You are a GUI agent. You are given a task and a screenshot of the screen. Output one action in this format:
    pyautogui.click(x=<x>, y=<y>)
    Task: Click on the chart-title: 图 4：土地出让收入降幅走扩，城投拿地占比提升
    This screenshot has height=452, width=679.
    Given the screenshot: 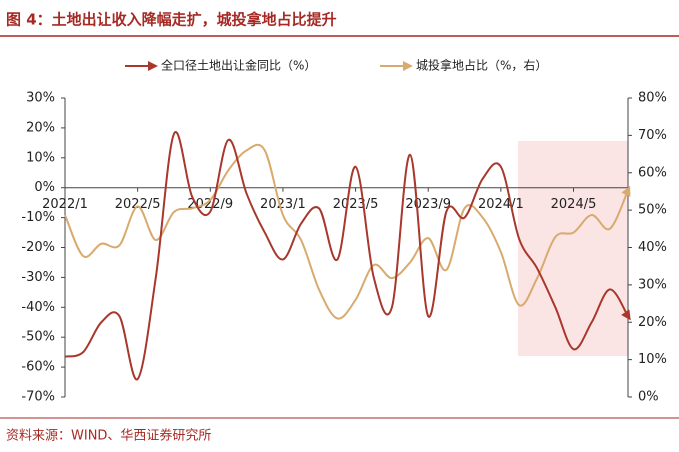 What is the action you would take?
    pyautogui.click(x=171, y=20)
    